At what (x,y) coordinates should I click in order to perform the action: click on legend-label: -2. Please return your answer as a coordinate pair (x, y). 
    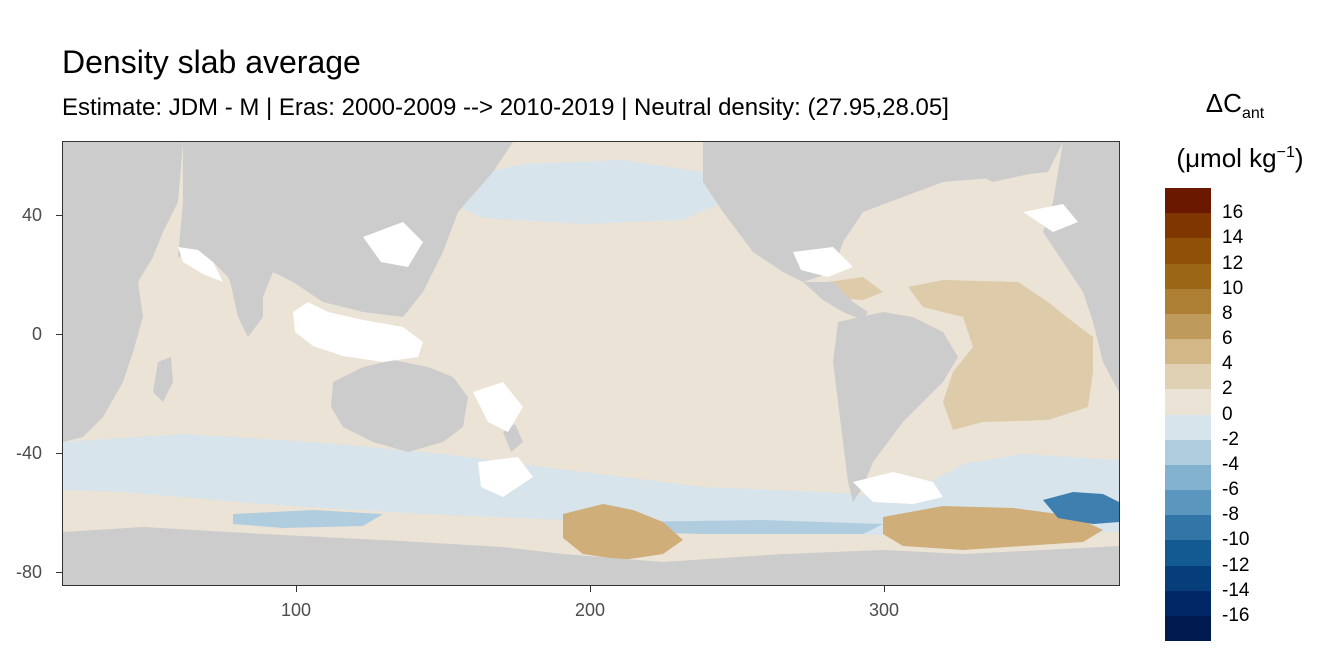
    Looking at the image, I should click on (1230, 439).